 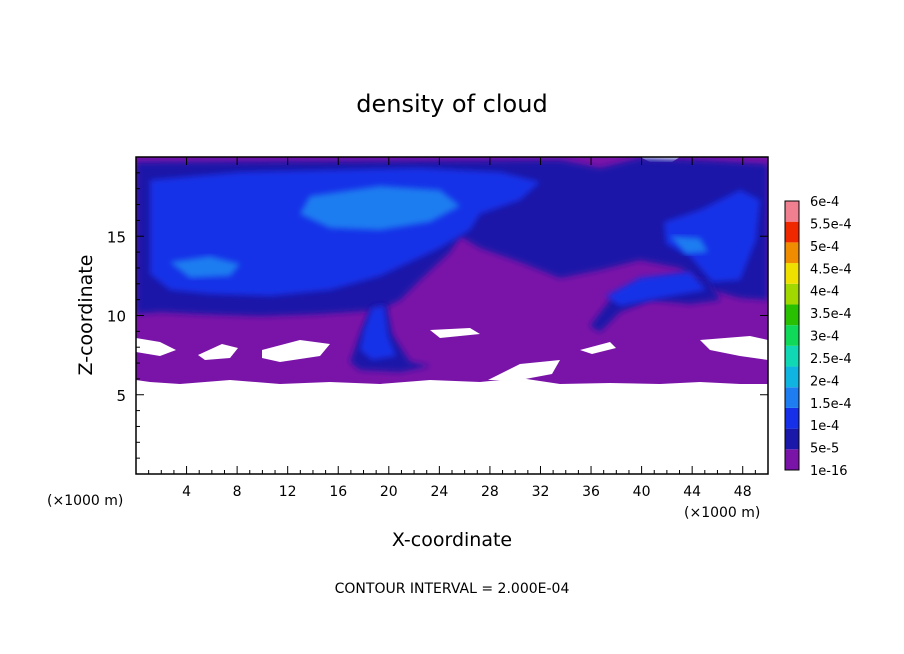 What do you see at coordinates (451, 104) in the screenshot?
I see `chart-title: density of cloud` at bounding box center [451, 104].